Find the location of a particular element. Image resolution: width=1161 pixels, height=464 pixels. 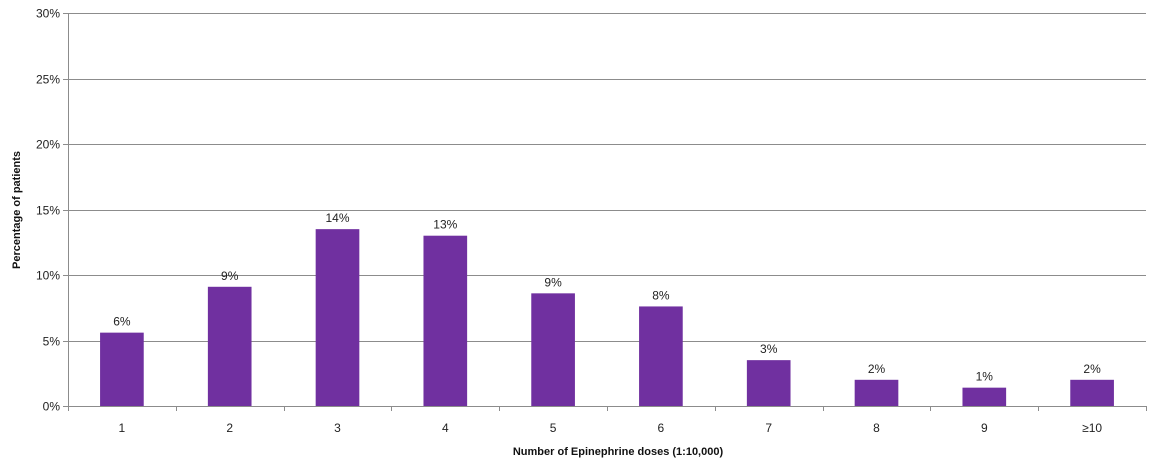

bar-≥10 is located at coordinates (1092, 392).